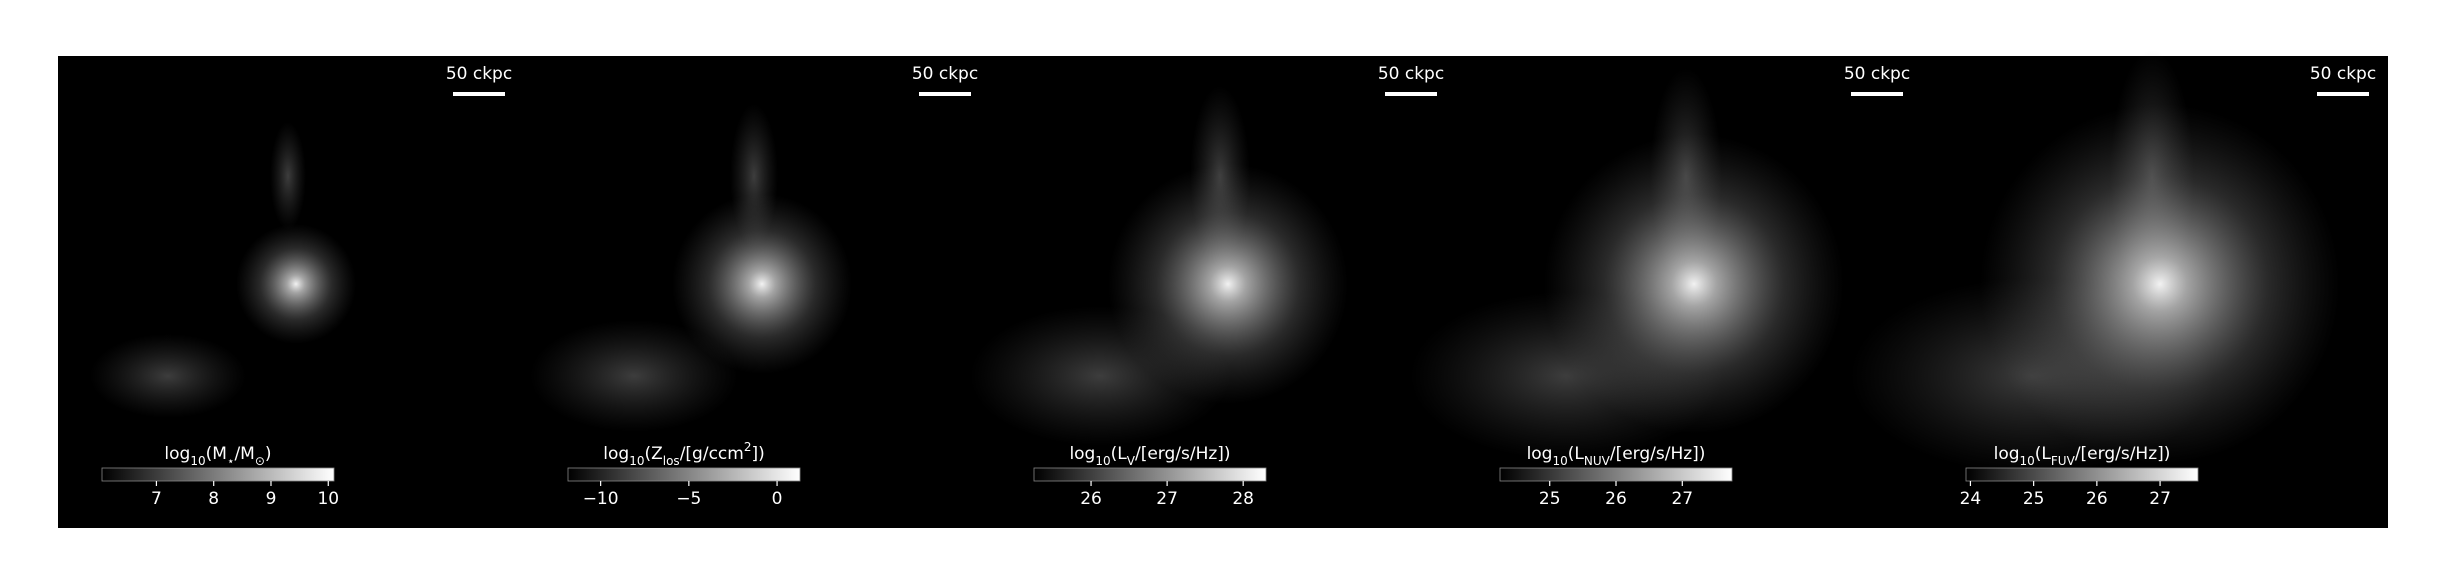  I want to click on label-part: (M, so click(216, 454).